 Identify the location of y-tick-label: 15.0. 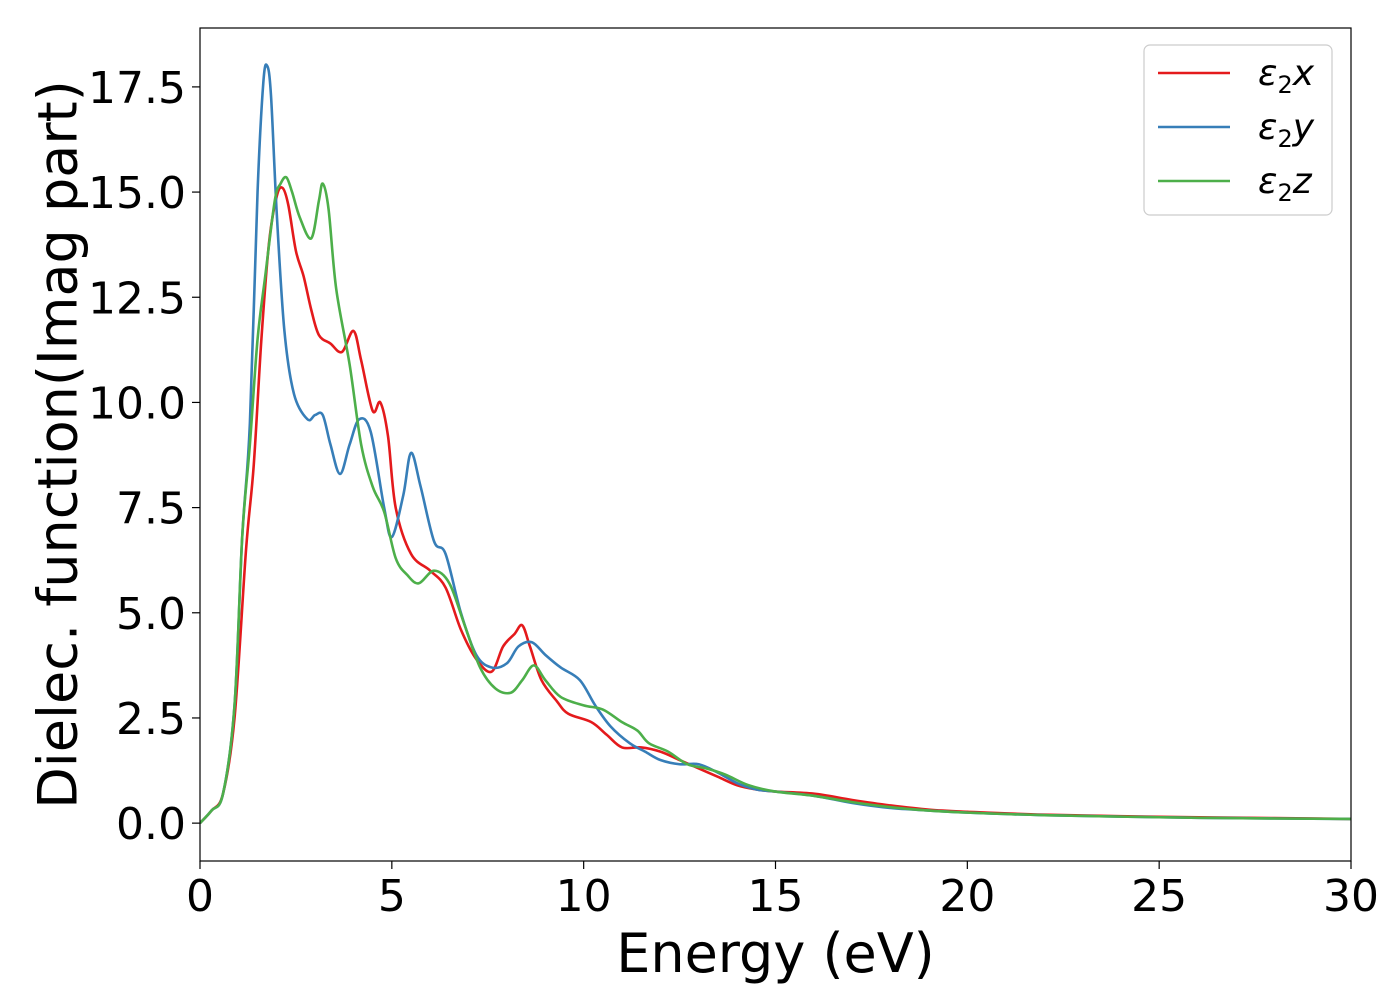
(137, 193).